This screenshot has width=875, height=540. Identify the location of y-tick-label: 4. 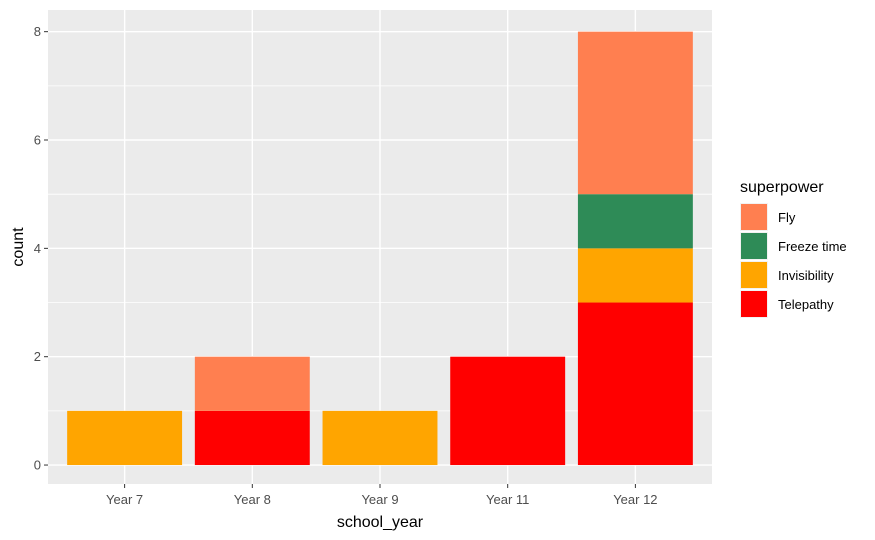
(37, 248).